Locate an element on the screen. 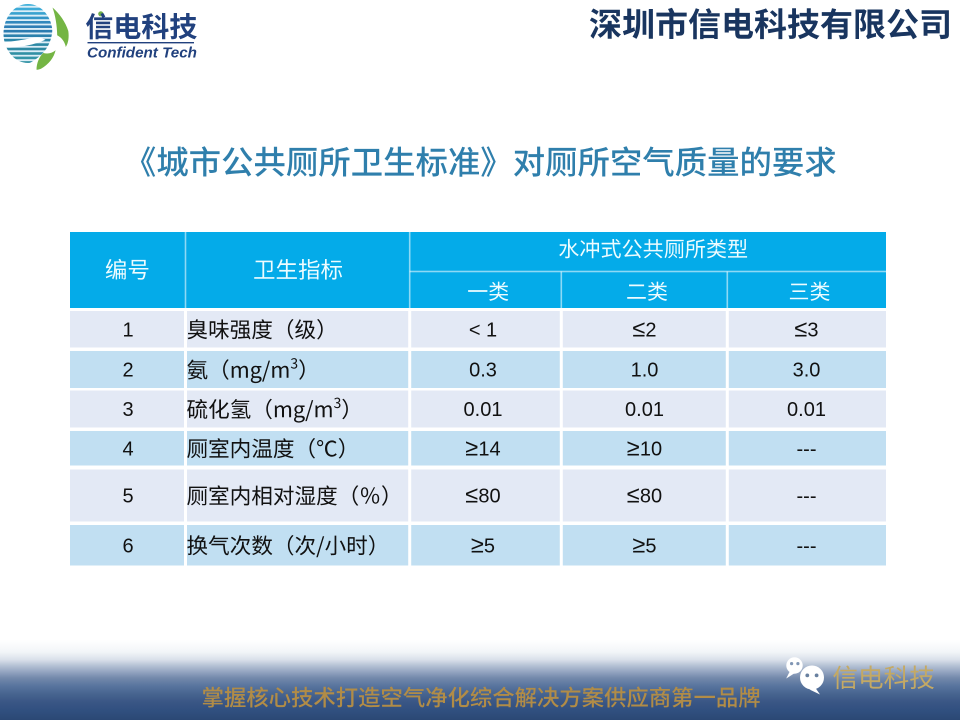 This screenshot has height=725, width=960. svg-text: 3 is located at coordinates (127, 410).